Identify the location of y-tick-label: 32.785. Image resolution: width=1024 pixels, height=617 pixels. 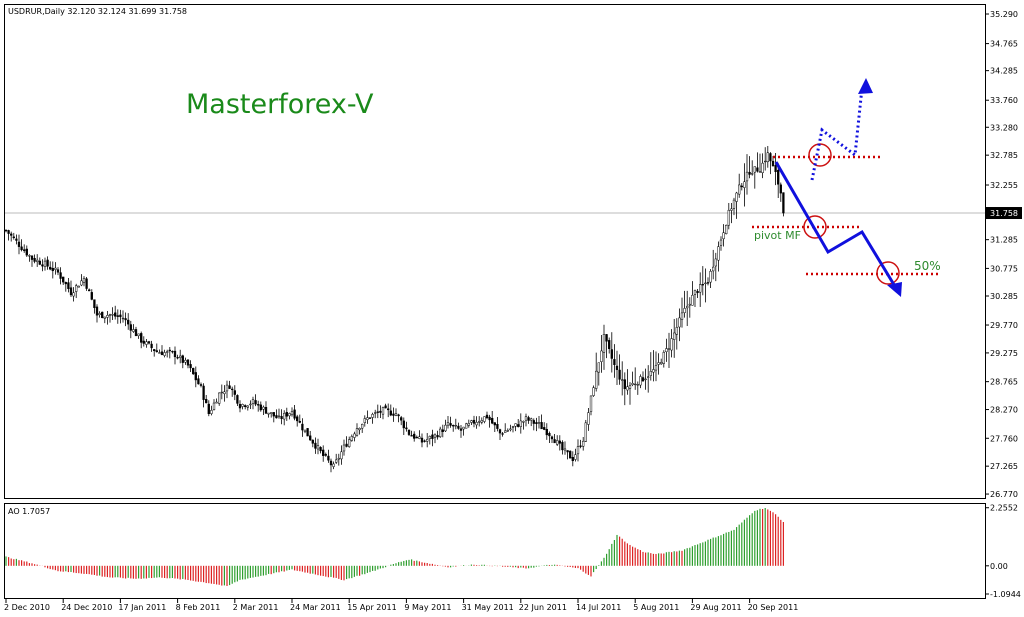
(1004, 155).